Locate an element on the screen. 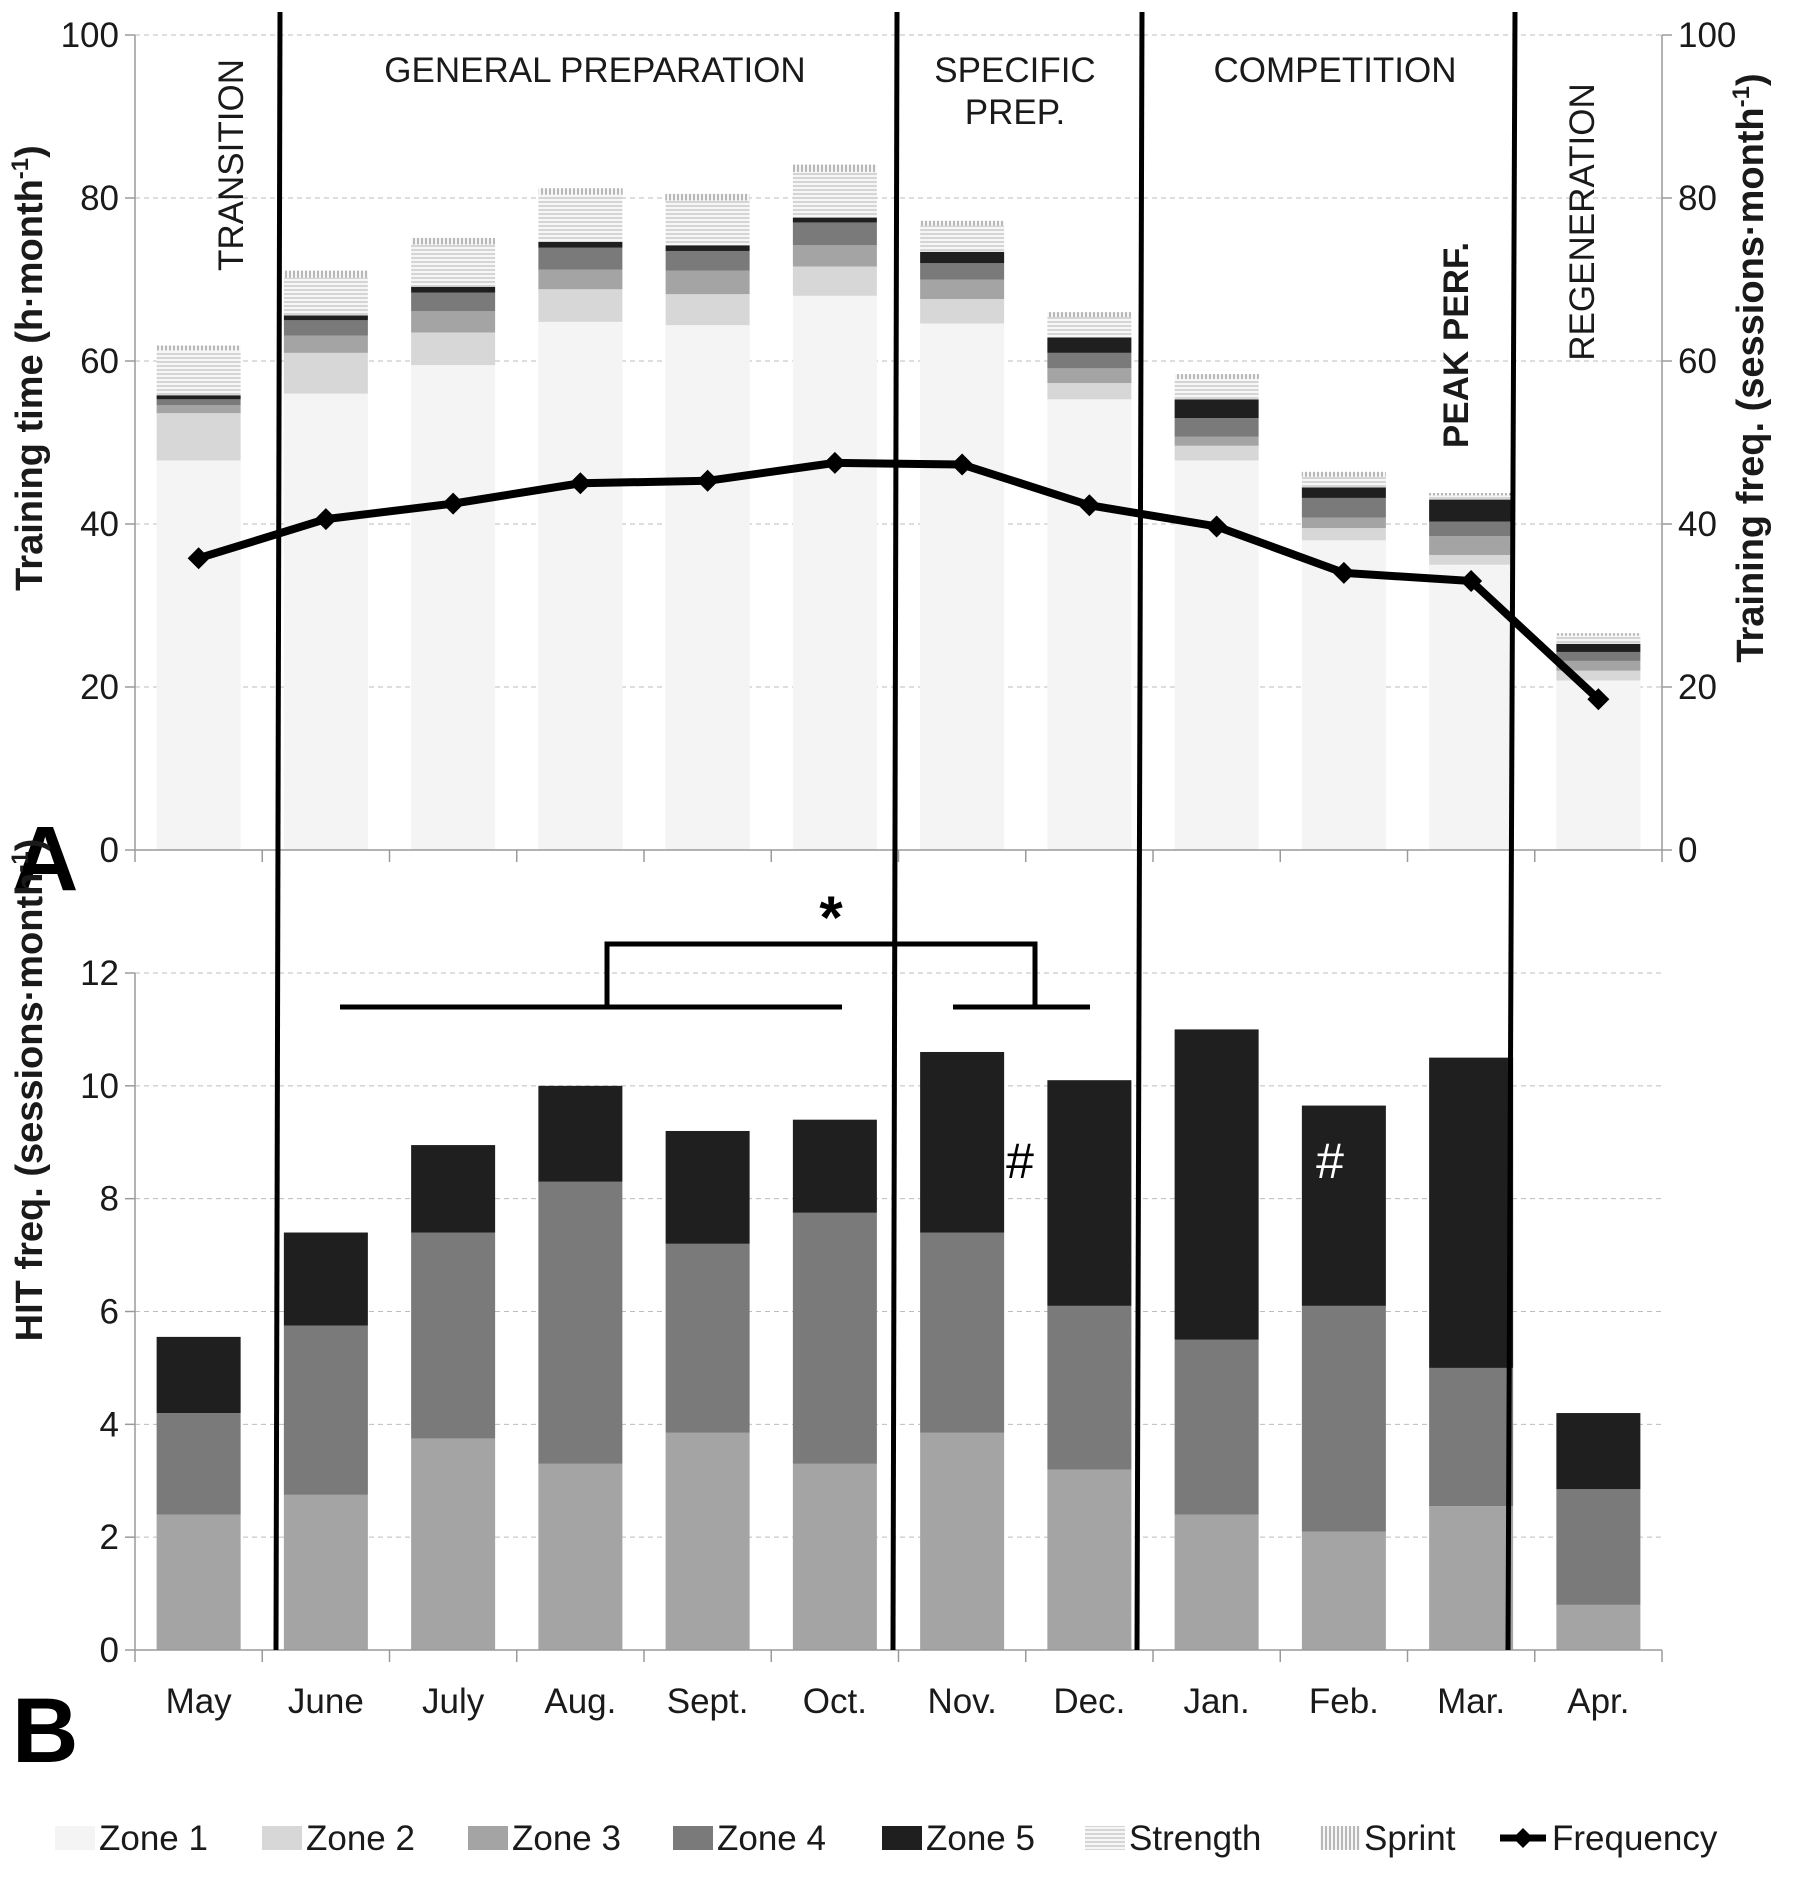  panel-a-bar-zone-3-mar is located at coordinates (1471, 545).